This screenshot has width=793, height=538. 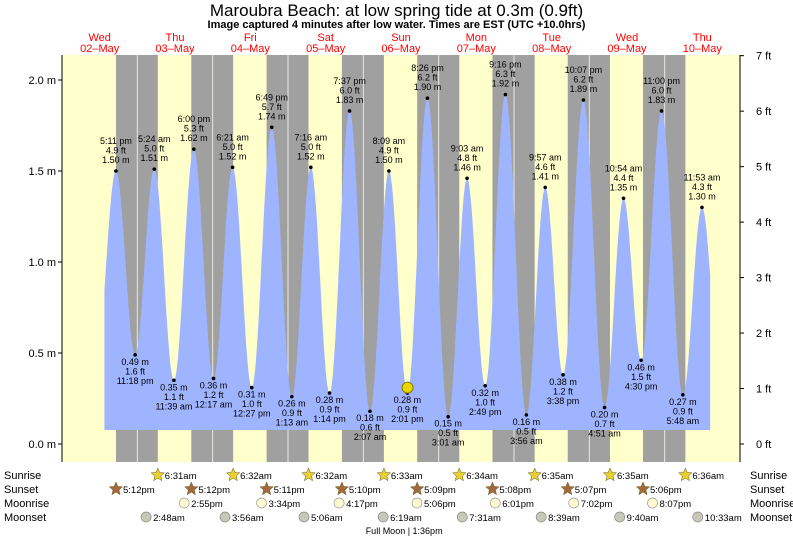 What do you see at coordinates (545, 176) in the screenshot?
I see `tide-label: 1.41 m` at bounding box center [545, 176].